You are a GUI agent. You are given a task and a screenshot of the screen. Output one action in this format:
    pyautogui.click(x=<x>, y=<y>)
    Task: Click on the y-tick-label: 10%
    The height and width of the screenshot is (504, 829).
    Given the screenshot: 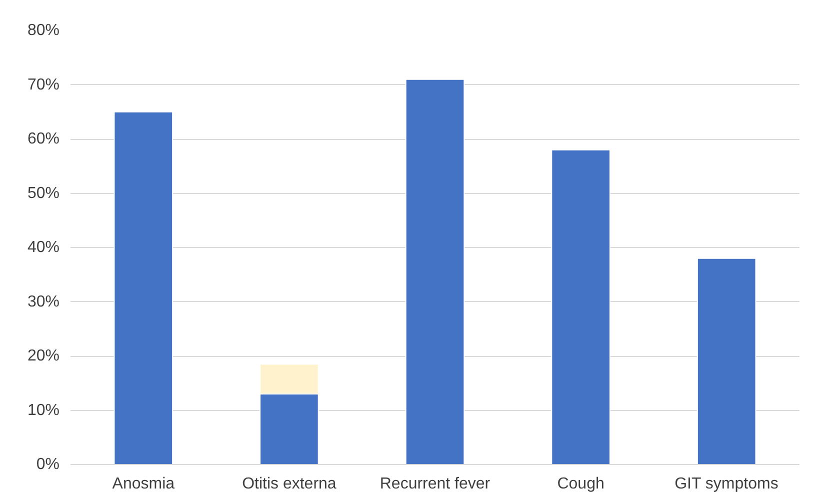 What is the action you would take?
    pyautogui.click(x=43, y=410)
    